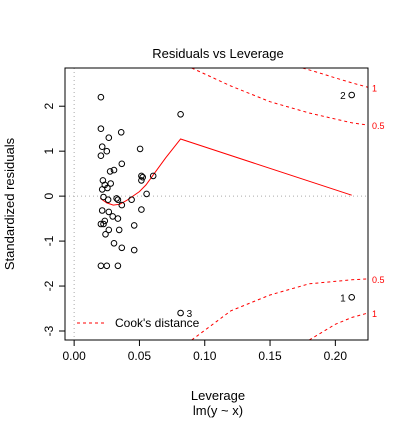  What do you see at coordinates (343, 298) in the screenshot?
I see `point-label-1: 1` at bounding box center [343, 298].